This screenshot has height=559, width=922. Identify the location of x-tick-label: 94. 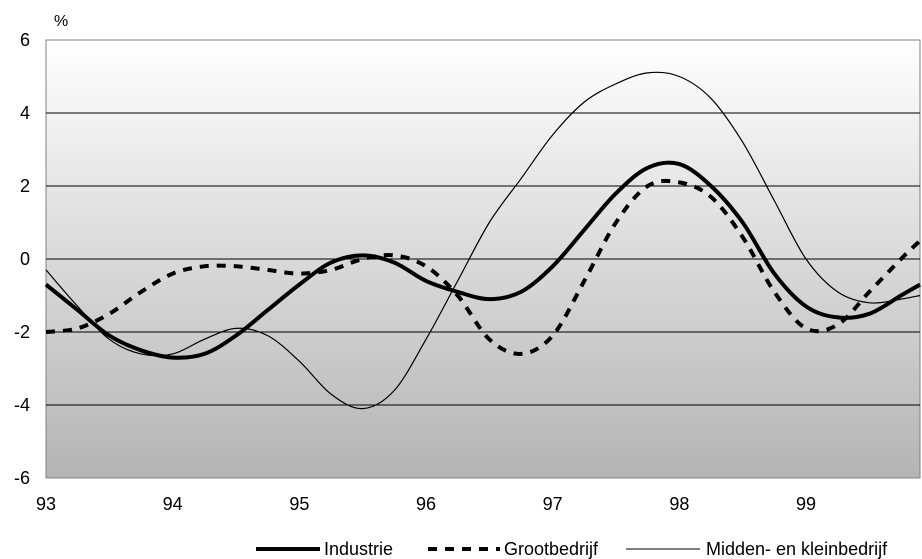
(173, 504).